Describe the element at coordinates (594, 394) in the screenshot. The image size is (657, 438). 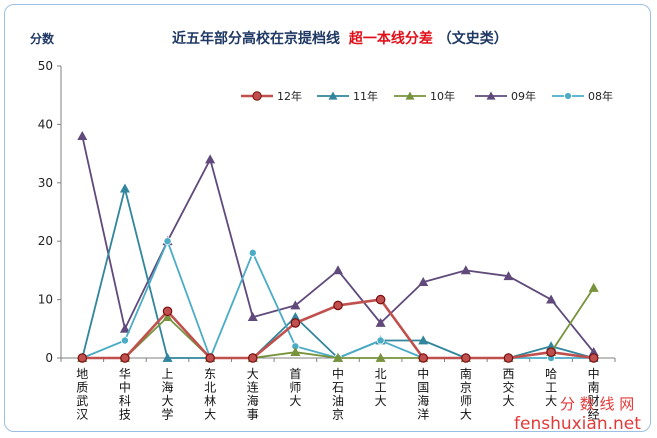
I see `x-tick-label: 中南财经` at that location.